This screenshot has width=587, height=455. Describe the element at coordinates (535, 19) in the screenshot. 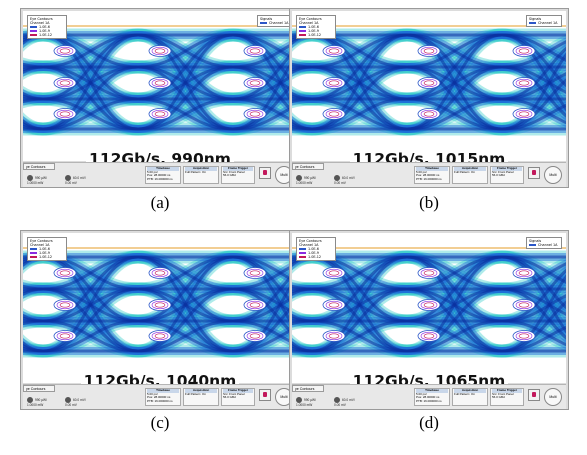

I see `signals-title: Signals` at that location.